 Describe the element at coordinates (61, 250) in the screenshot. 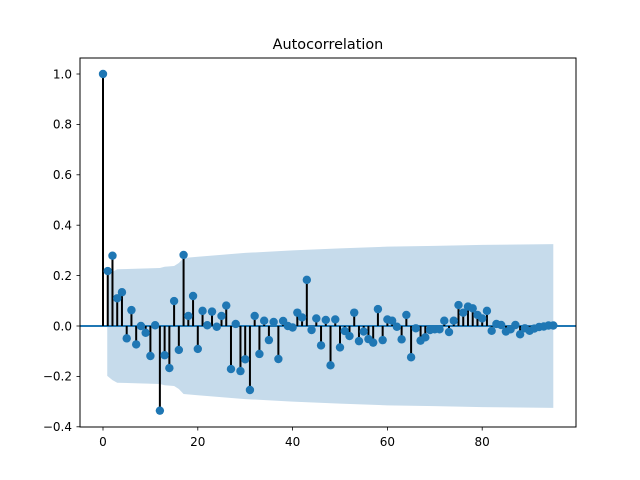

I see `y-axis: −0.4 −0.2 0.0 0.2 0.4 0.6 0.8 1.0` at that location.